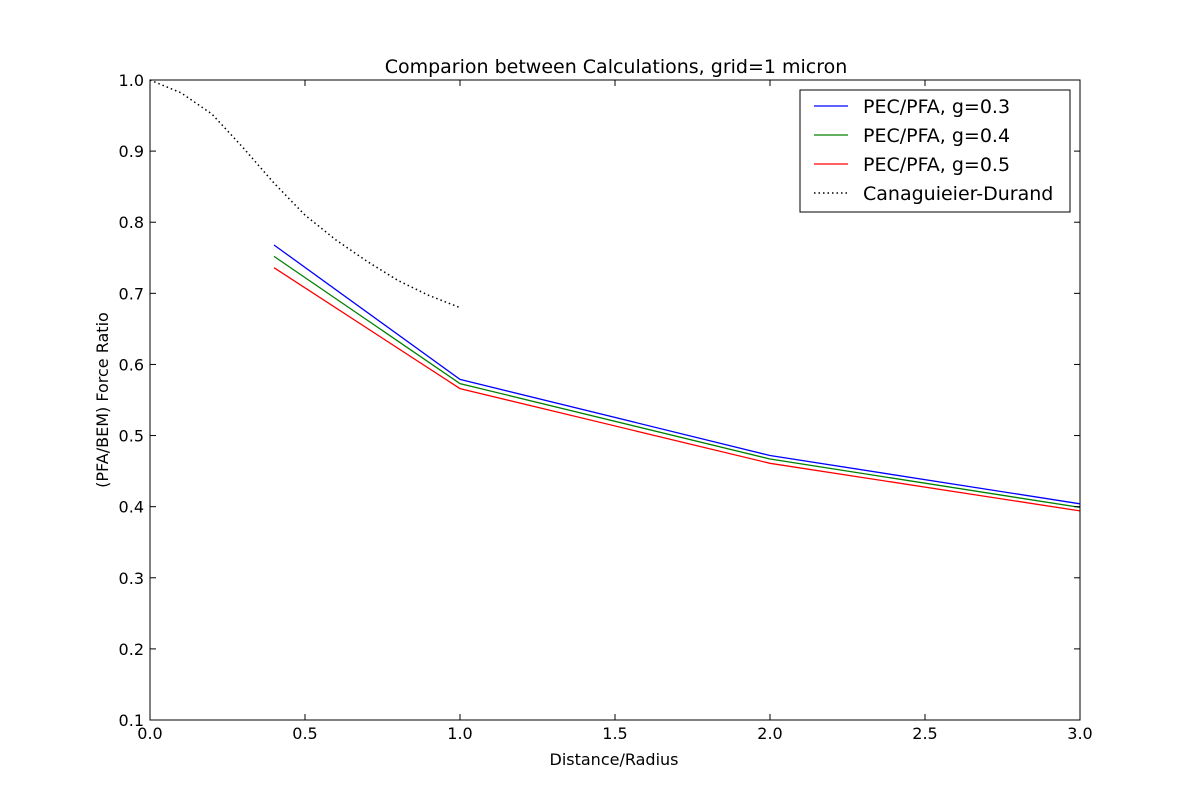 The height and width of the screenshot is (800, 1200). I want to click on x-tick-label: 2.5, so click(924, 733).